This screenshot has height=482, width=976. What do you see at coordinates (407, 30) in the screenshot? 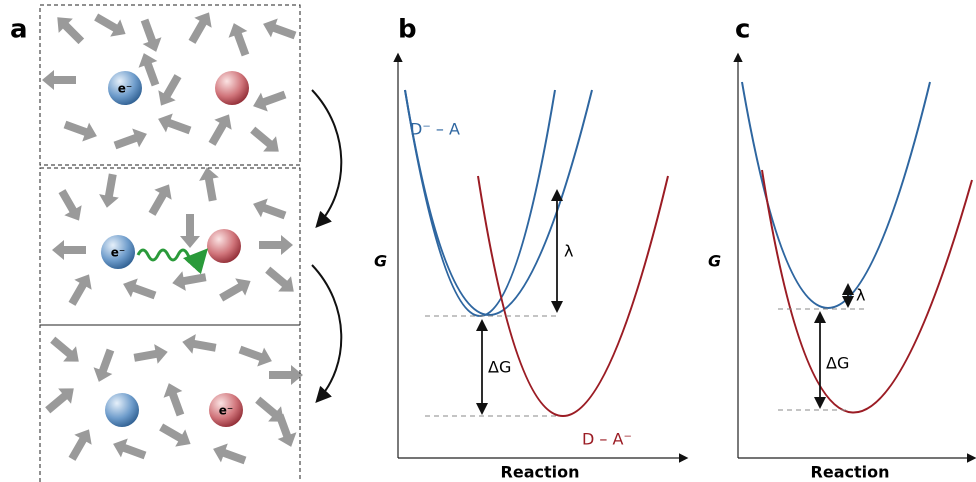
I see `panel-label: b` at bounding box center [407, 30].